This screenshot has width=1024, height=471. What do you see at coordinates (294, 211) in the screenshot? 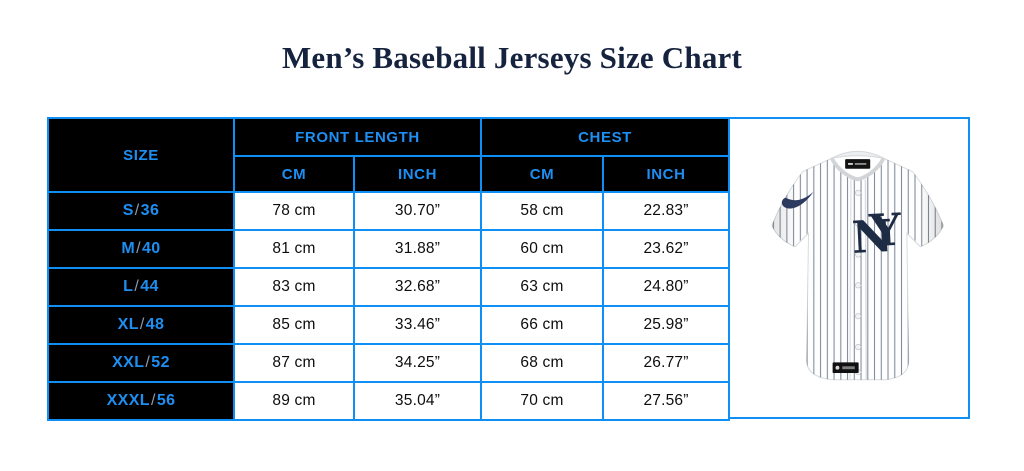
I see `front-length-cm: 78 cm` at bounding box center [294, 211].